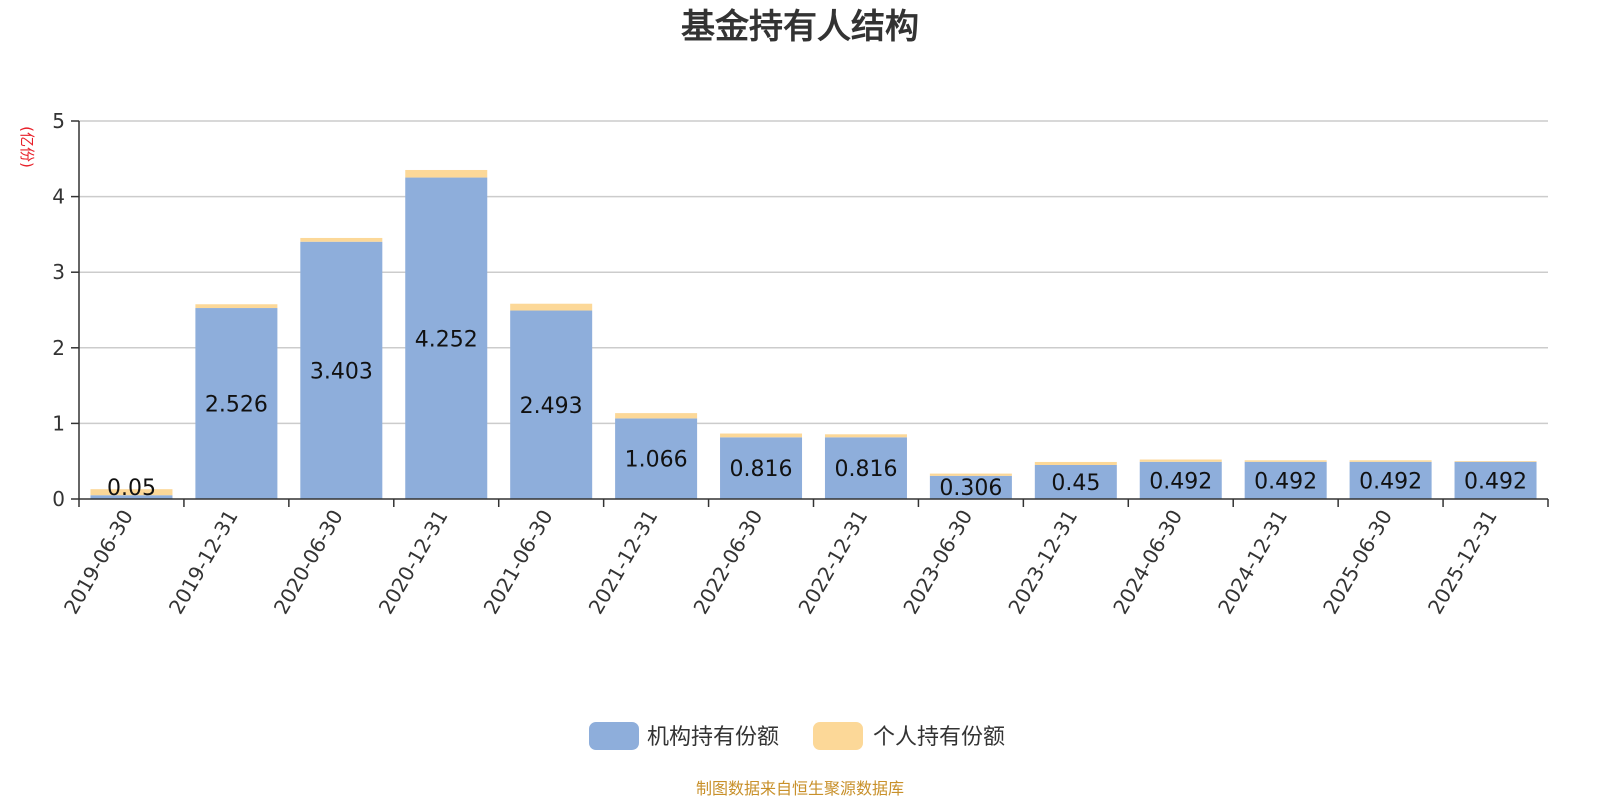 This screenshot has height=800, width=1600. What do you see at coordinates (939, 737) in the screenshot?
I see `legend-label-individual: 个人持有份额` at bounding box center [939, 737].